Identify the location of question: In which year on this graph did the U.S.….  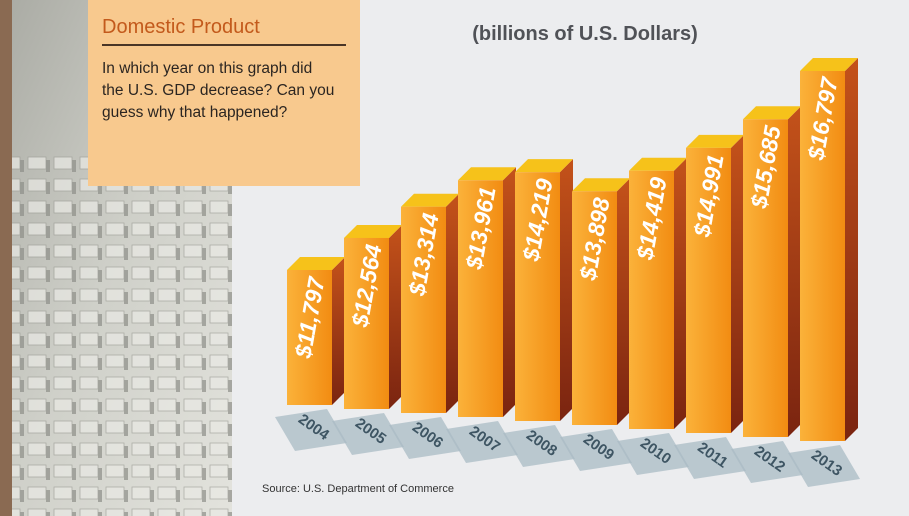
(218, 90).